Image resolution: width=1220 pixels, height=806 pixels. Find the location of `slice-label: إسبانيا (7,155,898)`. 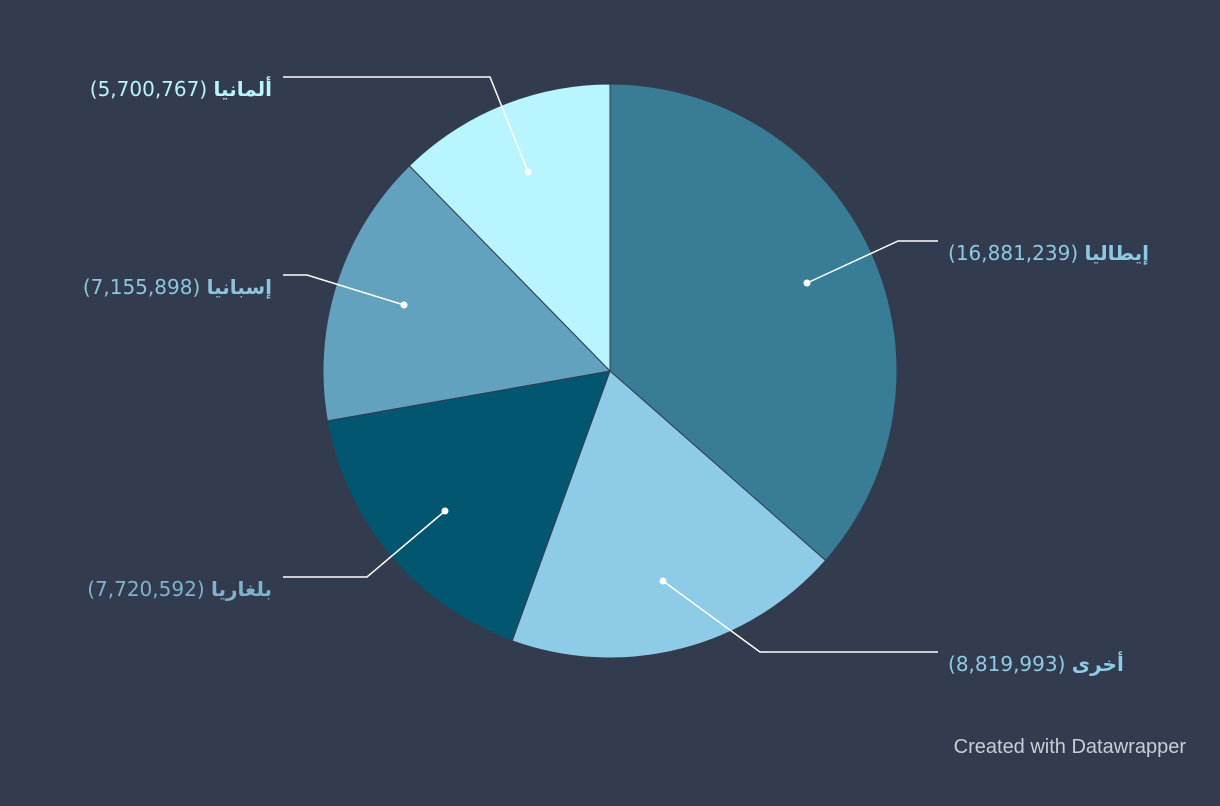

slice-label: إسبانيا (7,155,898) is located at coordinates (177, 287).